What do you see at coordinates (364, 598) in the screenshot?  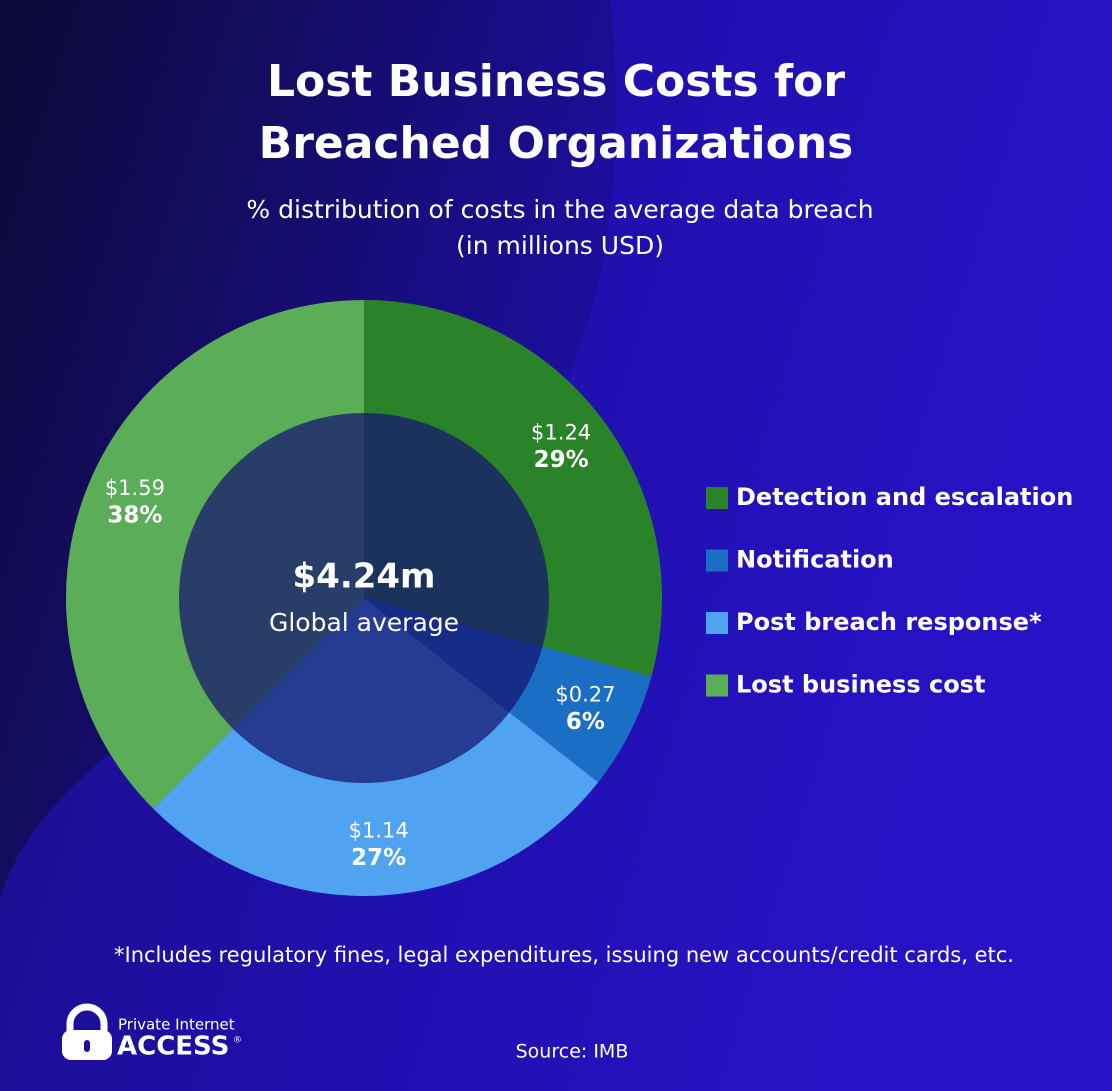 I see `donut-hole` at bounding box center [364, 598].